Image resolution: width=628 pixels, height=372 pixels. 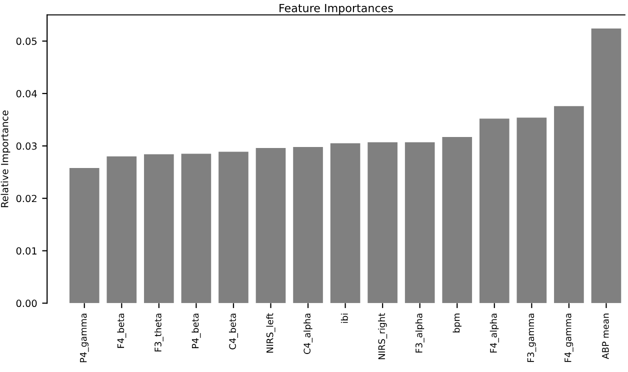 What do you see at coordinates (605, 337) in the screenshot?
I see `x-tick-label: ABP mean` at bounding box center [605, 337].